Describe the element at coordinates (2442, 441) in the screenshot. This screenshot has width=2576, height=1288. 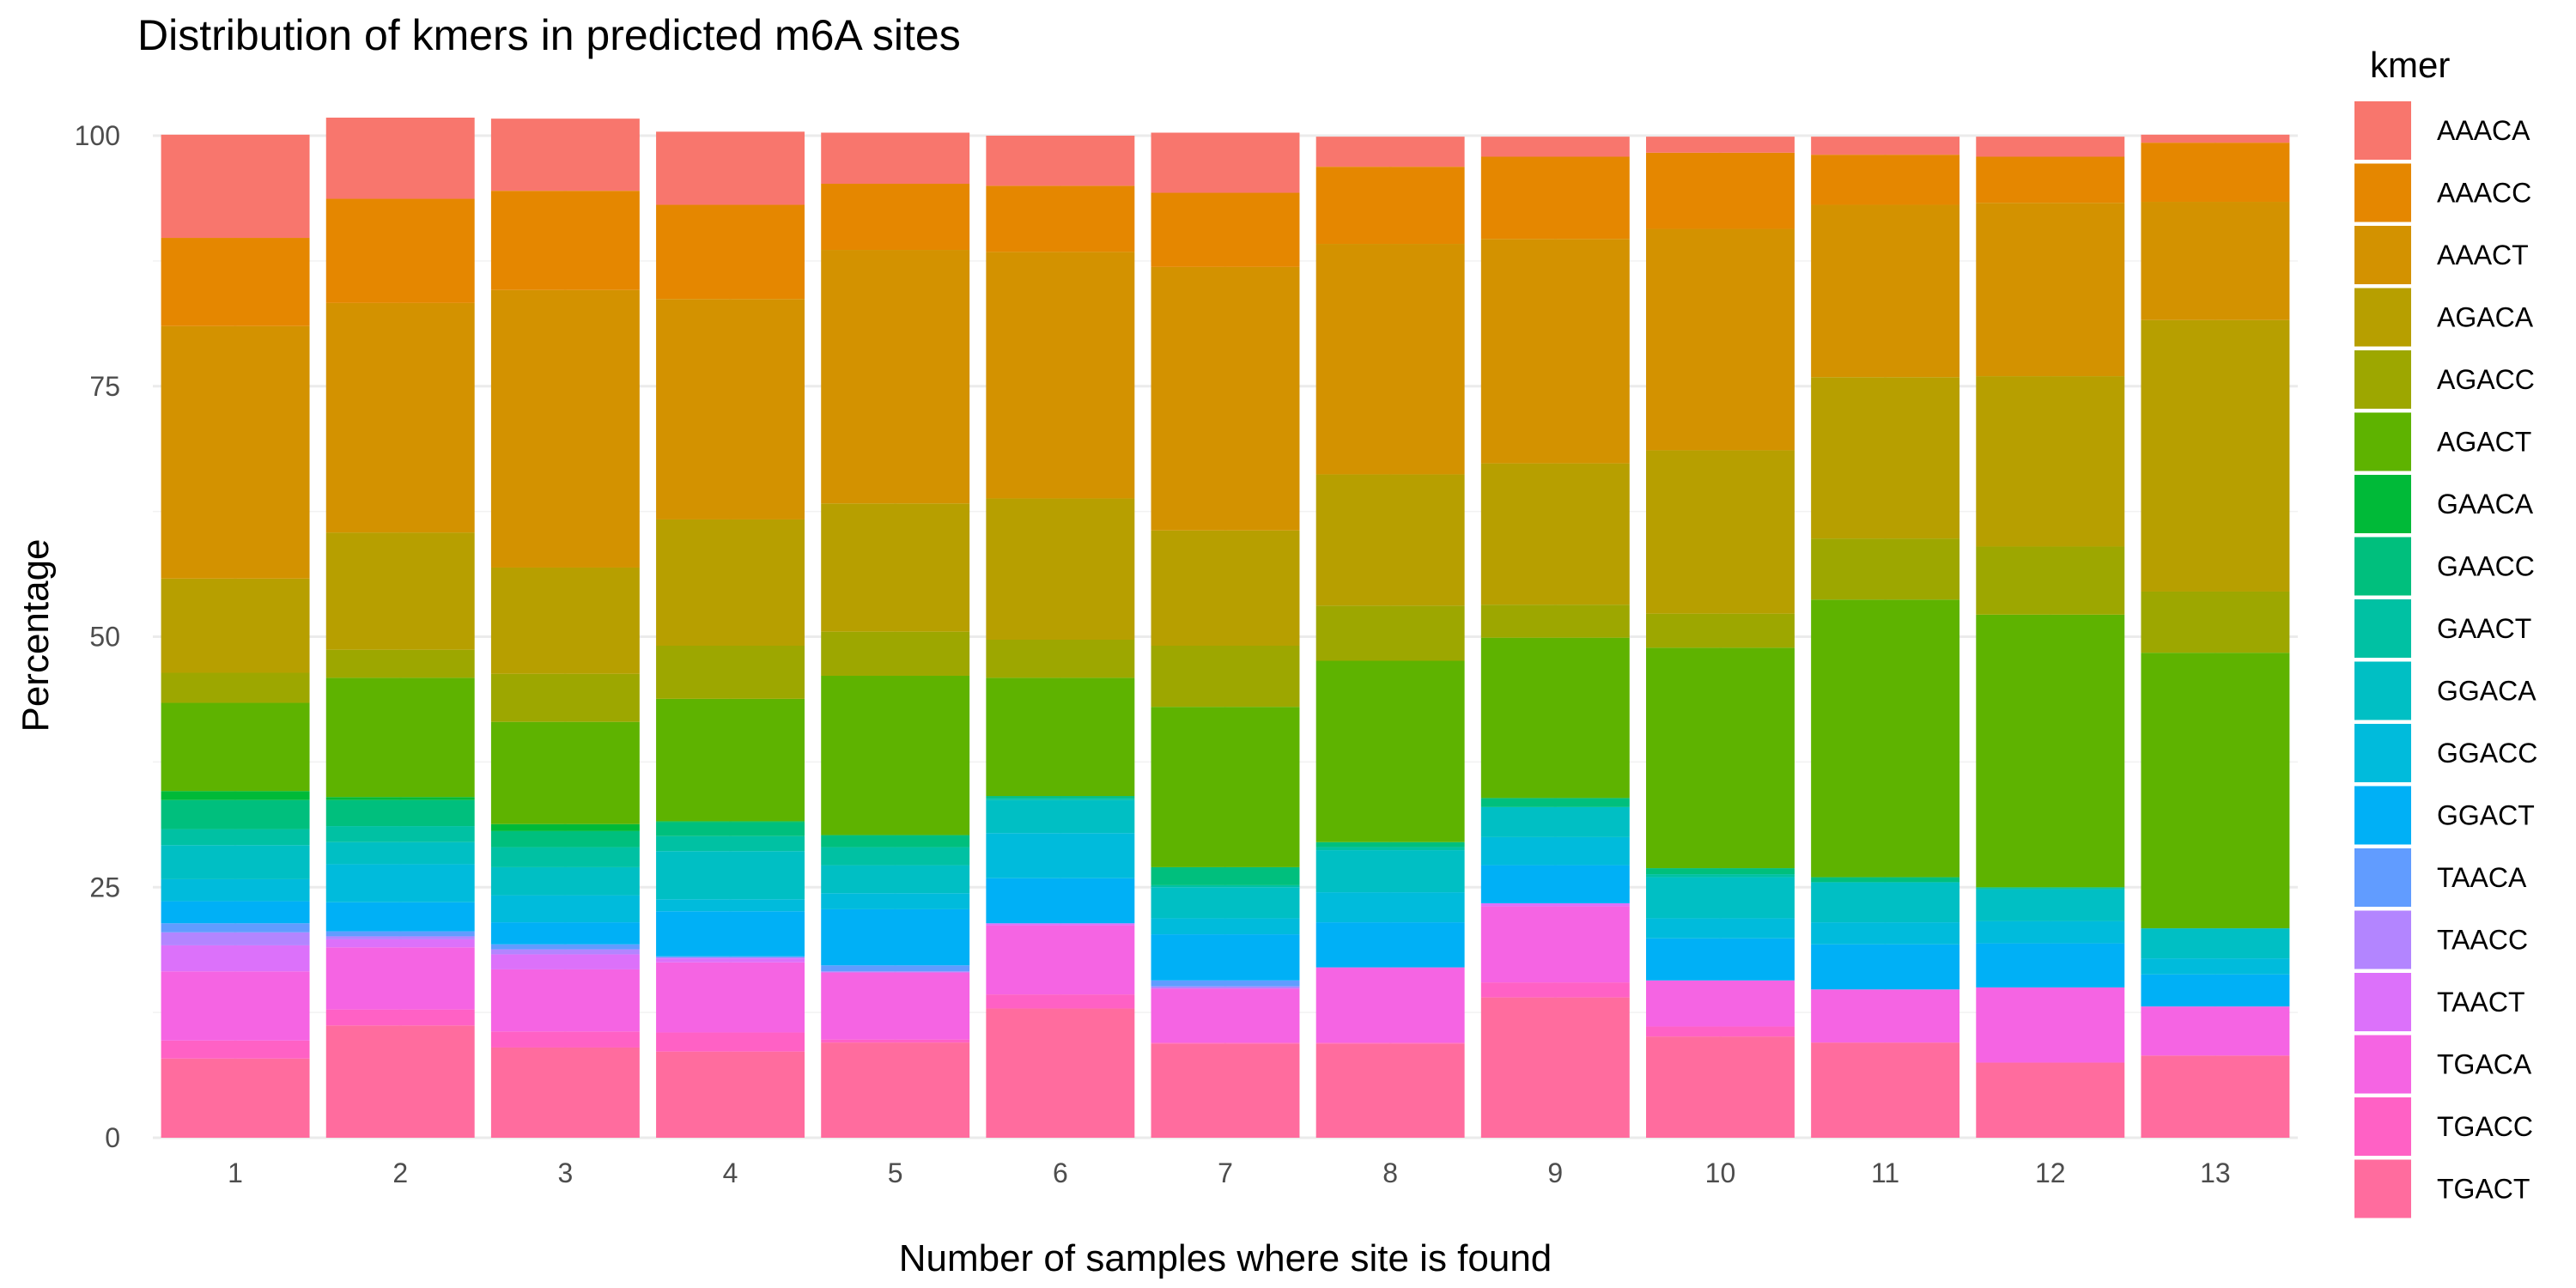
I see `legend-item-AGACT: AGACT` at that location.